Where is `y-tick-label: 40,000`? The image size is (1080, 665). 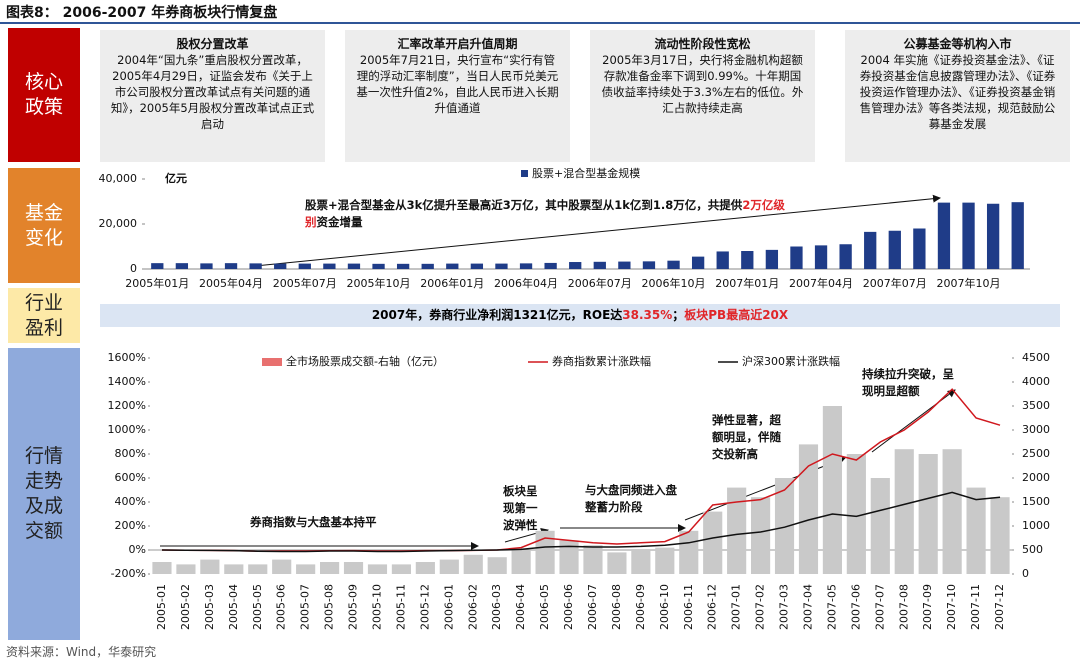
y-tick-label: 40,000 is located at coordinates (118, 178).